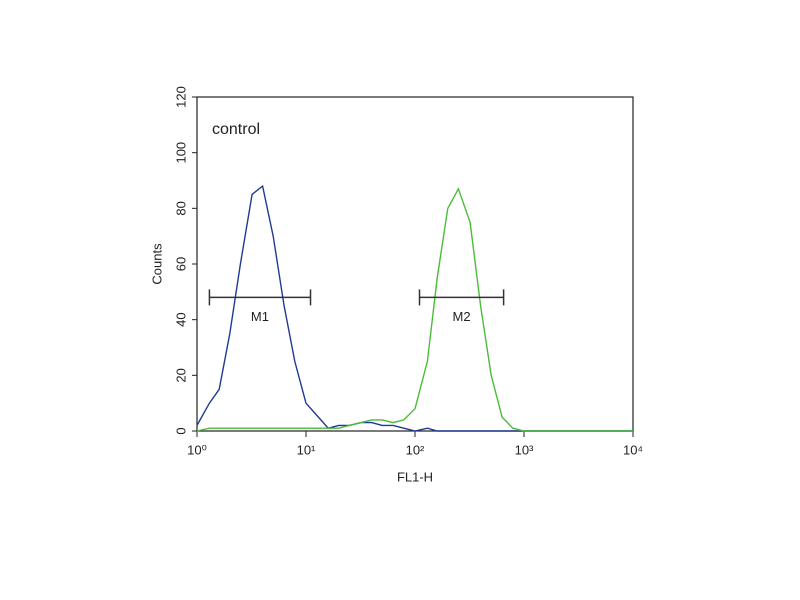  Describe the element at coordinates (415, 476) in the screenshot. I see `x-axis-label: FL1-H` at that location.